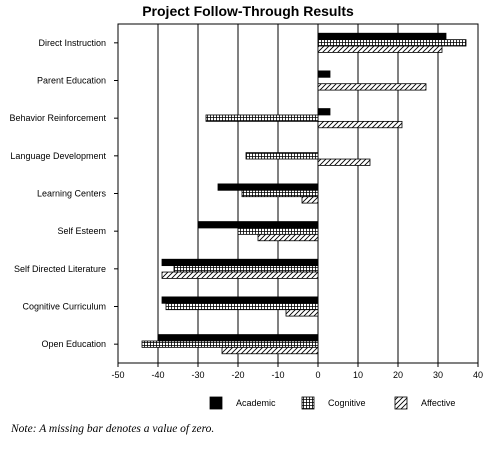 The height and width of the screenshot is (449, 486). Describe the element at coordinates (117, 375) in the screenshot. I see `x-tick-label: -50` at that location.